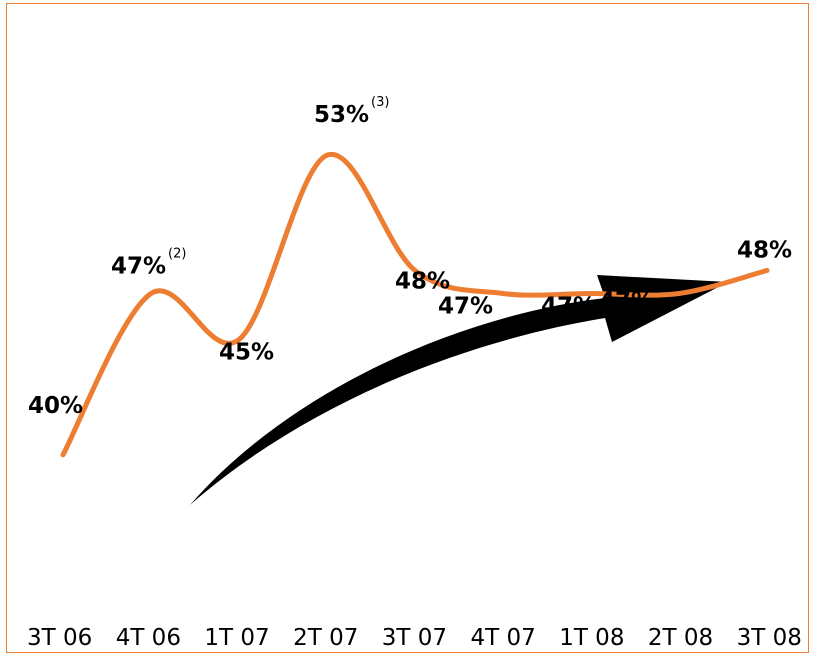 Image resolution: width=813 pixels, height=656 pixels. Describe the element at coordinates (246, 353) in the screenshot. I see `data-label-3: 45%` at that location.